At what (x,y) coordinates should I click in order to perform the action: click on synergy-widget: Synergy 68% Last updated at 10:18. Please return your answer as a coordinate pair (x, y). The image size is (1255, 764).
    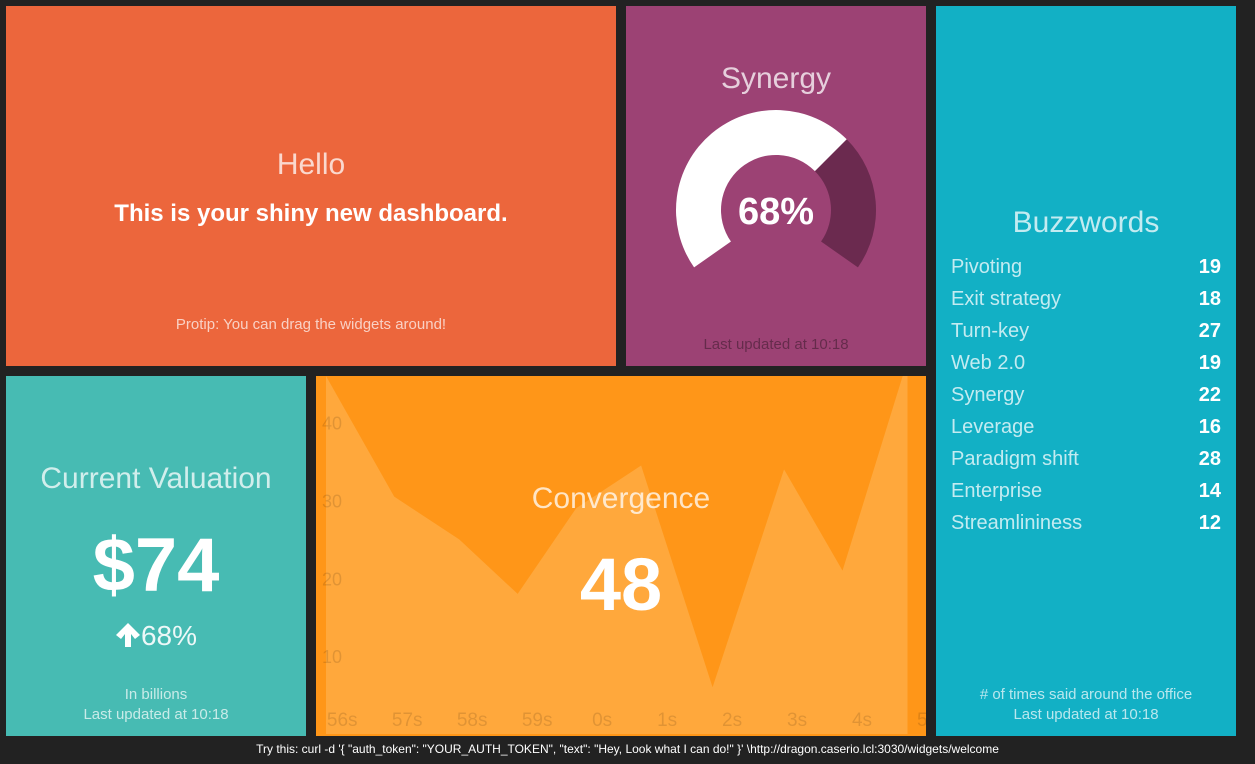
    Looking at the image, I should click on (776, 186).